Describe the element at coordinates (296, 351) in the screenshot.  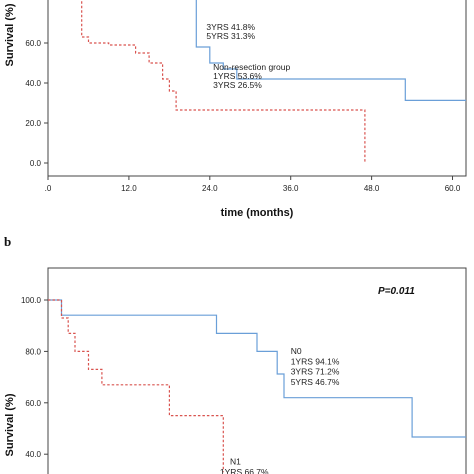
I see `curve-annotation: N0` at that location.